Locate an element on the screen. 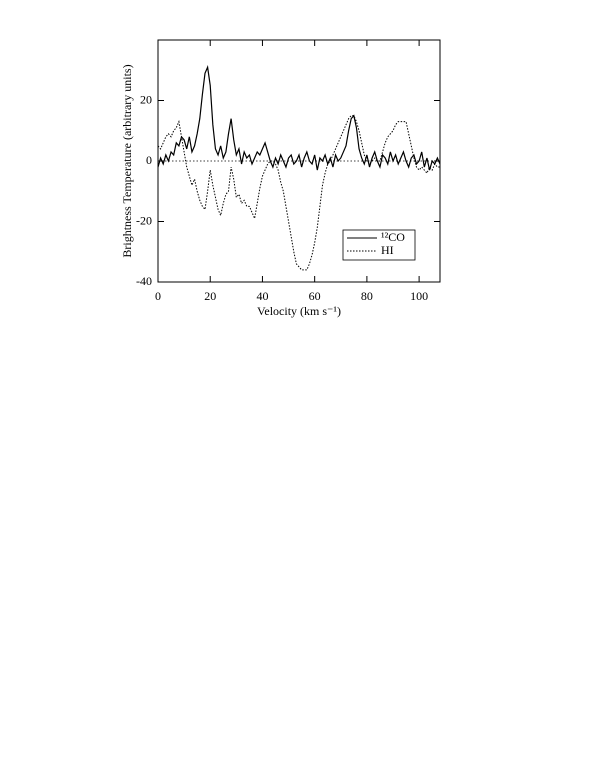 The image size is (595, 770). y-tick-label: 20 is located at coordinates (146, 99).